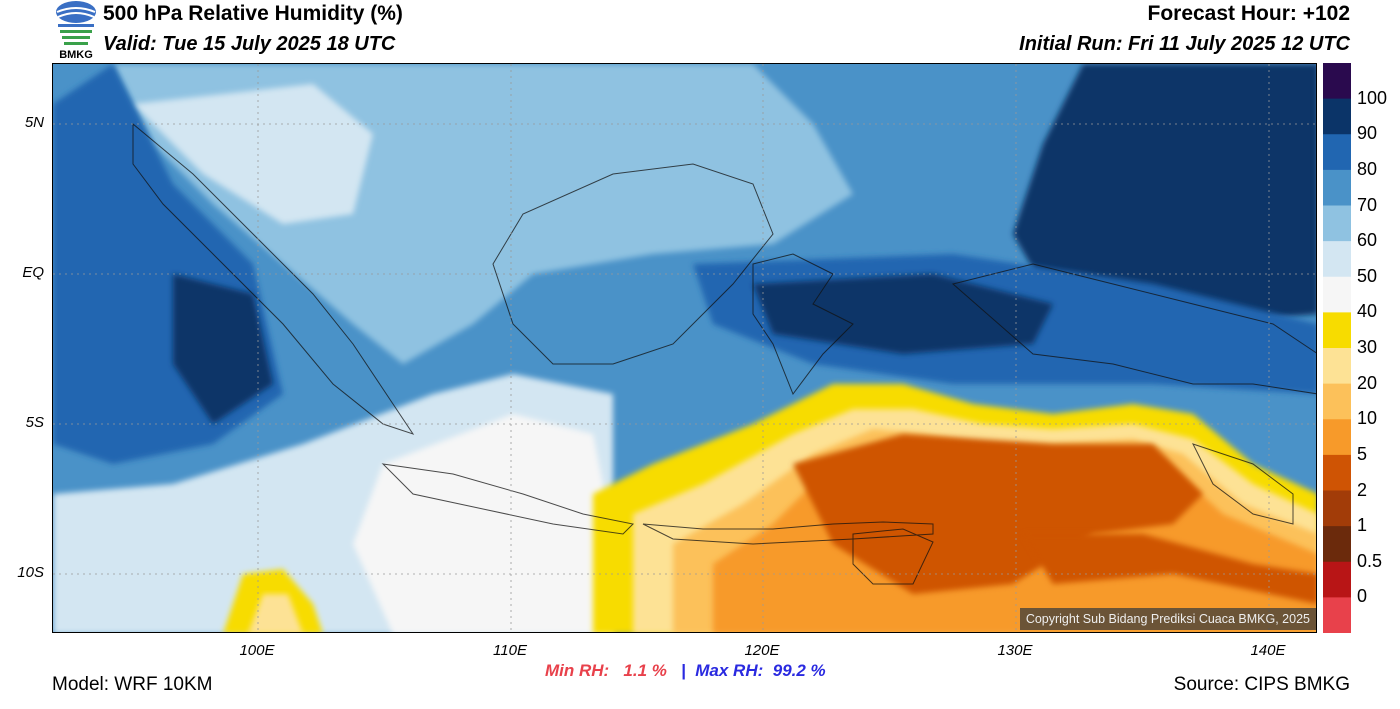 The width and height of the screenshot is (1400, 709). I want to click on colorbar-label: 50, so click(1367, 275).